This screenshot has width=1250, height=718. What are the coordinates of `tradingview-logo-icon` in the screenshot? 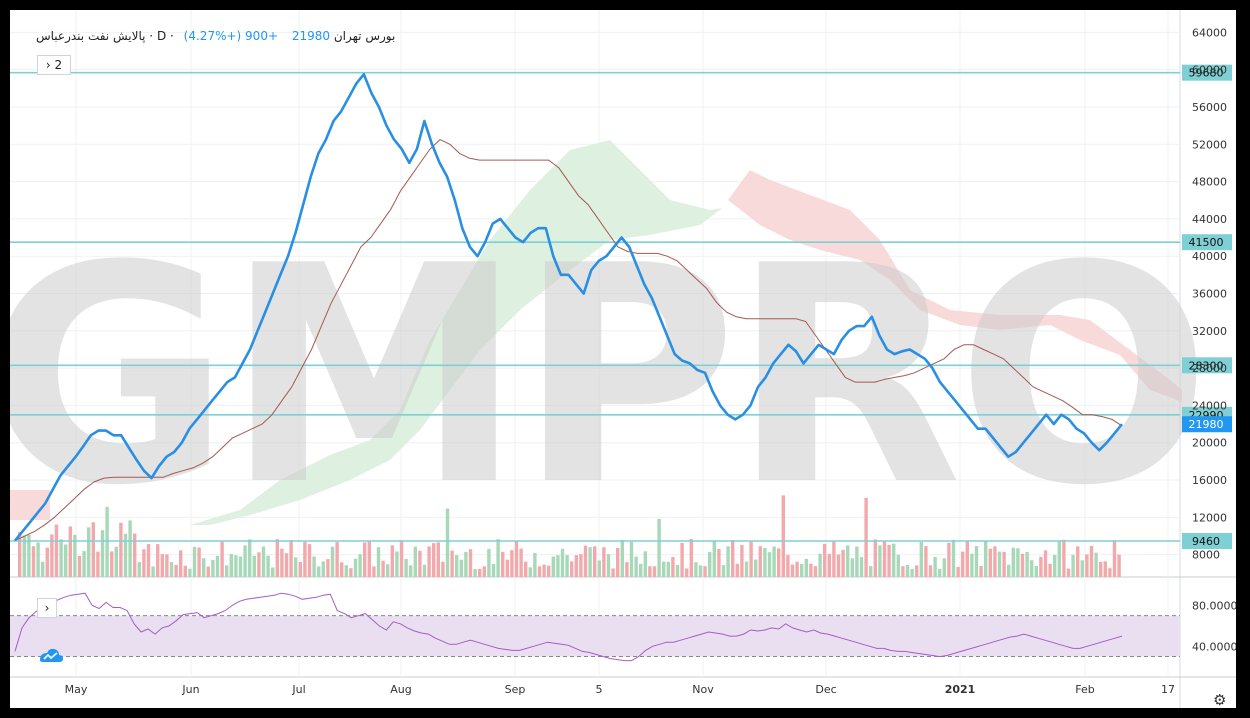 It's located at (51, 655).